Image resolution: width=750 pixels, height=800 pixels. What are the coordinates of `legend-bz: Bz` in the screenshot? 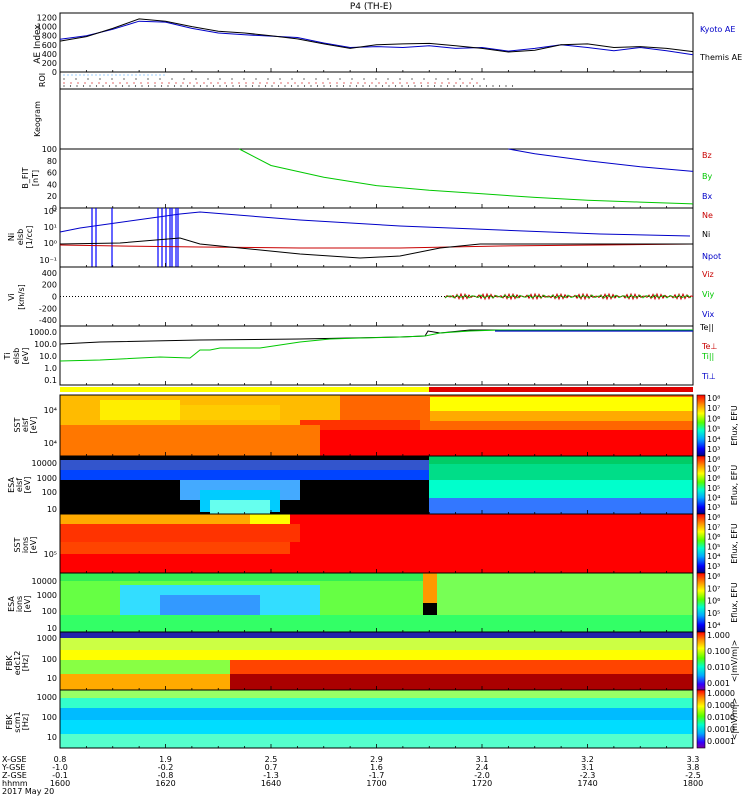 It's located at (707, 155).